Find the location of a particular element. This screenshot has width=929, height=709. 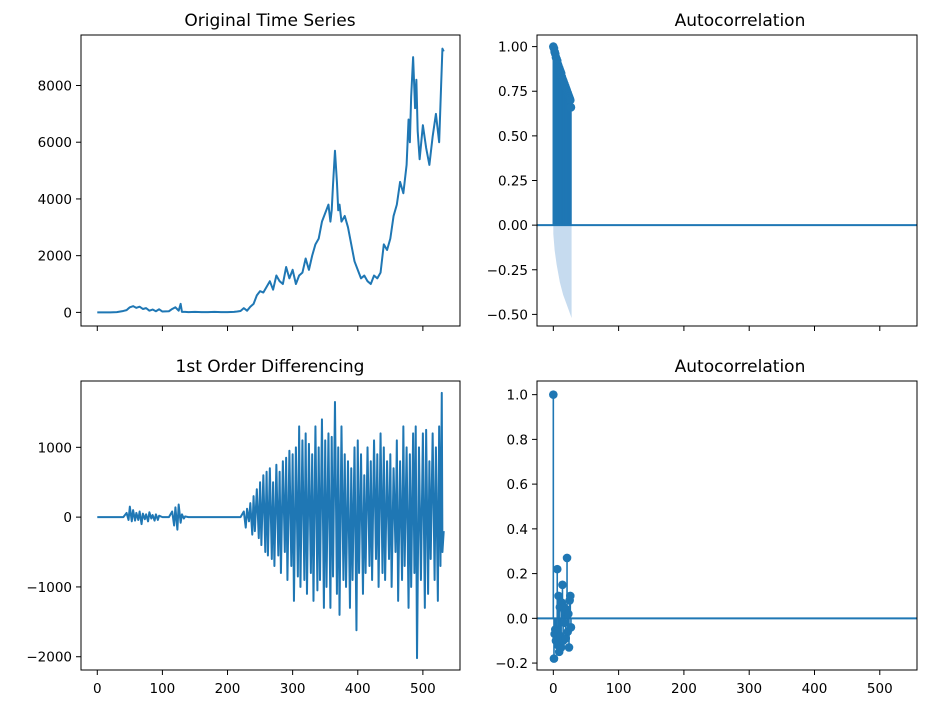

y-tick-label: 2000 is located at coordinates (55, 257).